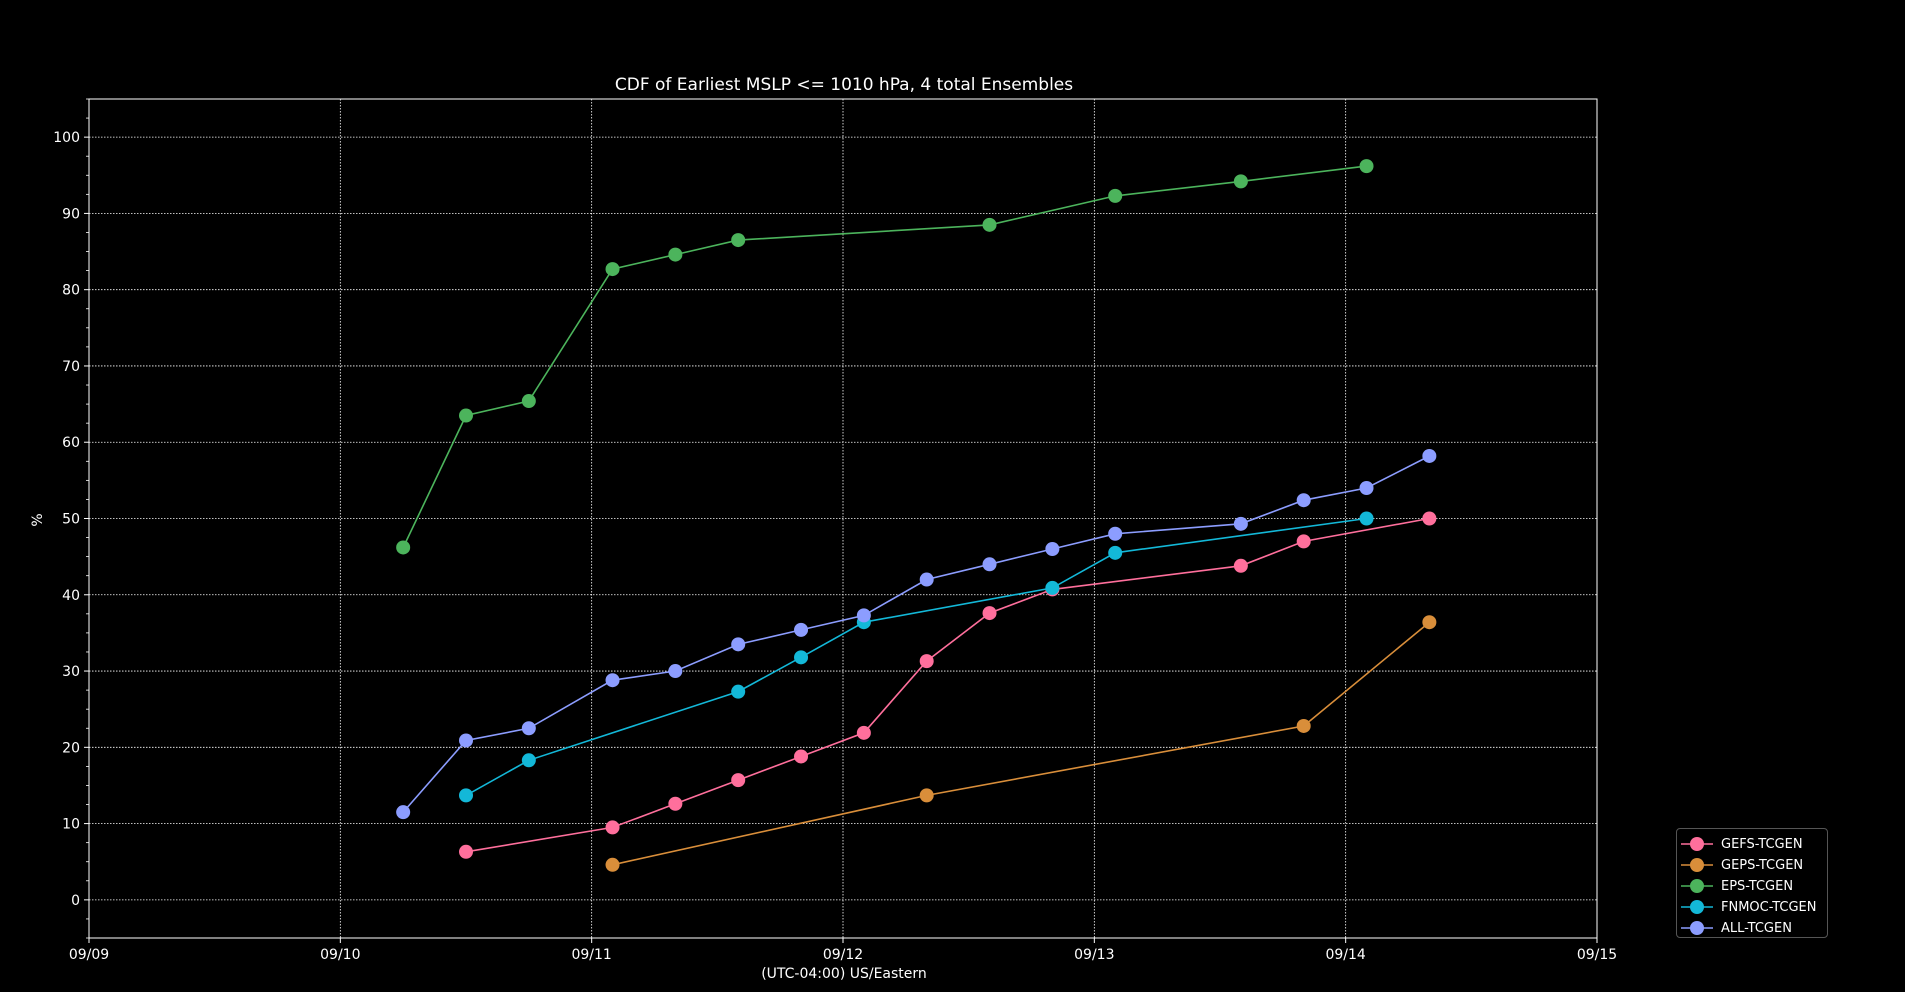 The height and width of the screenshot is (992, 1905). What do you see at coordinates (843, 955) in the screenshot?
I see `x-tick-label: 09/12` at bounding box center [843, 955].